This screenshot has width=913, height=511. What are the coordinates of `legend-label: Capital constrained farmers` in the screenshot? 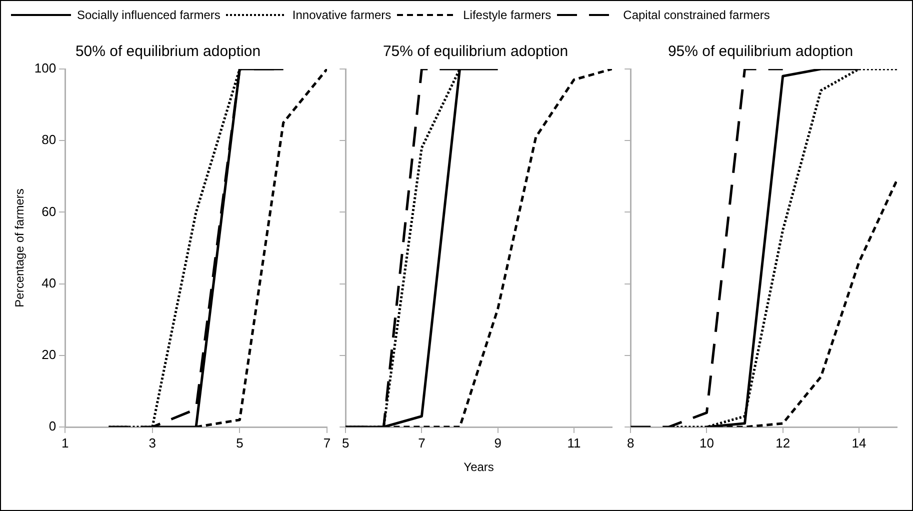 It's located at (696, 15).